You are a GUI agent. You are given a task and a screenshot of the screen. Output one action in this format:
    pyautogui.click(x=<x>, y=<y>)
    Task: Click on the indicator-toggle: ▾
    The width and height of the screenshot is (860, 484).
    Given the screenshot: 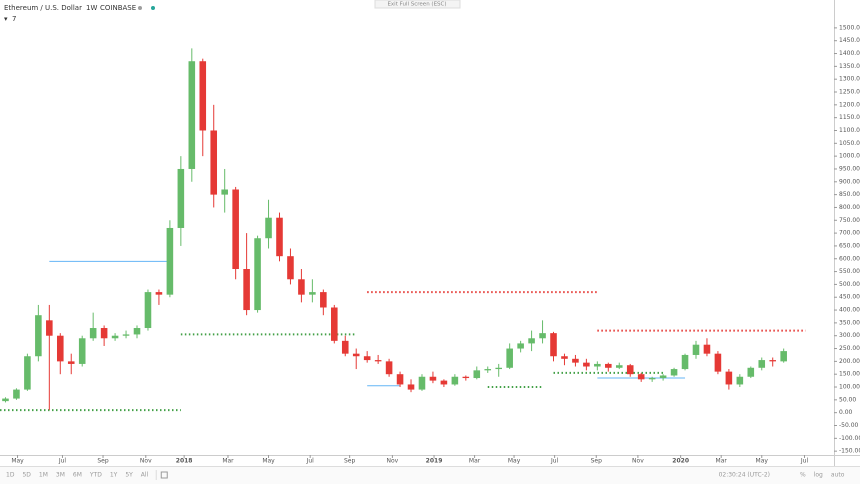 What is the action you would take?
    pyautogui.click(x=6, y=19)
    